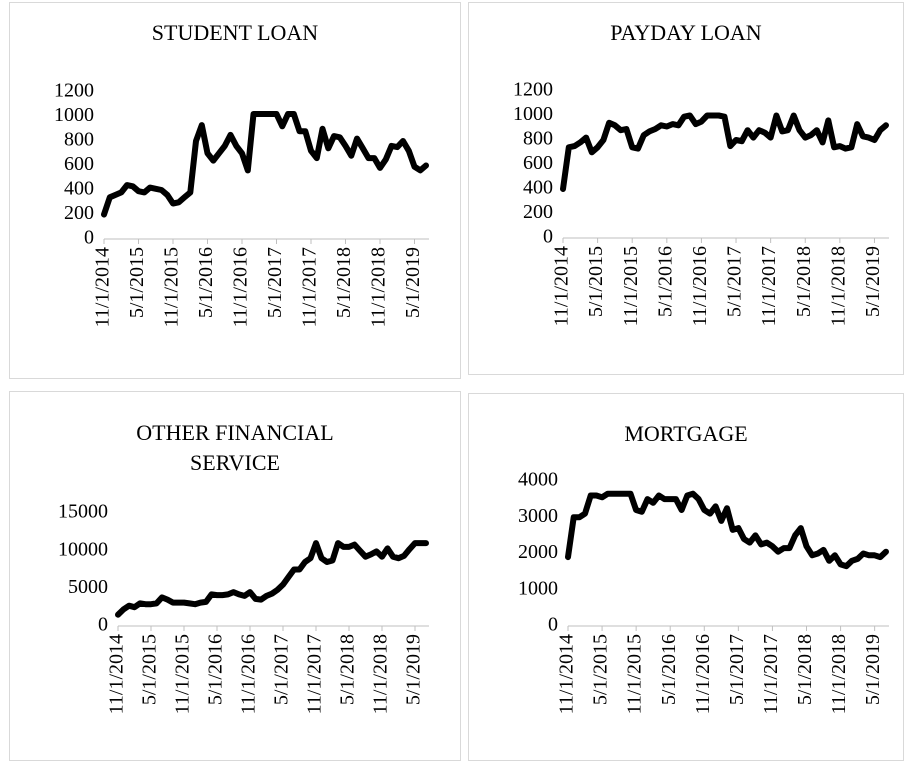  Describe the element at coordinates (538, 552) in the screenshot. I see `y-tick-label: 2000` at that location.